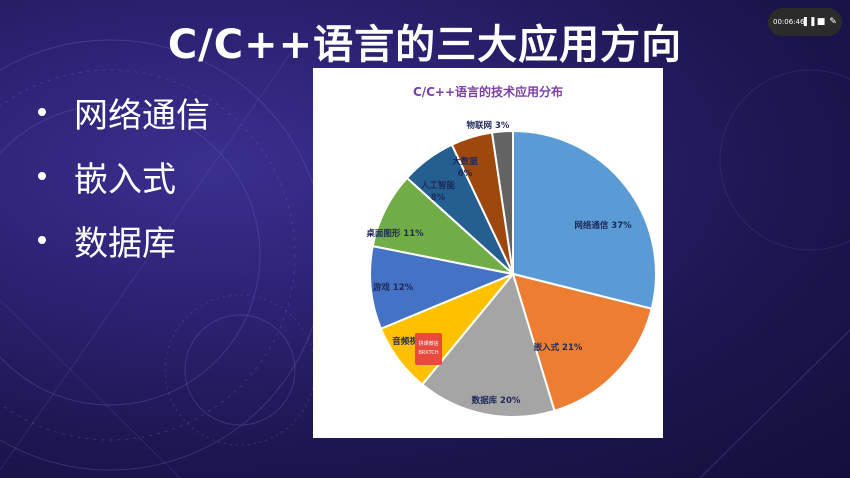  Describe the element at coordinates (558, 347) in the screenshot. I see `slice-label-1: 嵌入式 21%` at that location.